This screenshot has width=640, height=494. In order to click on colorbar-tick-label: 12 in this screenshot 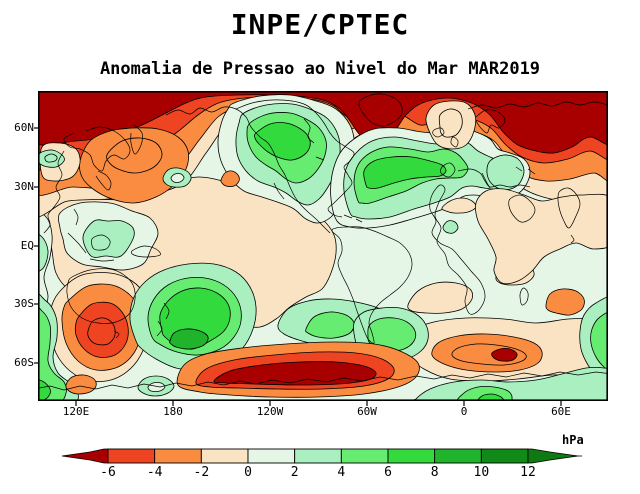, I will do `click(528, 472)`.